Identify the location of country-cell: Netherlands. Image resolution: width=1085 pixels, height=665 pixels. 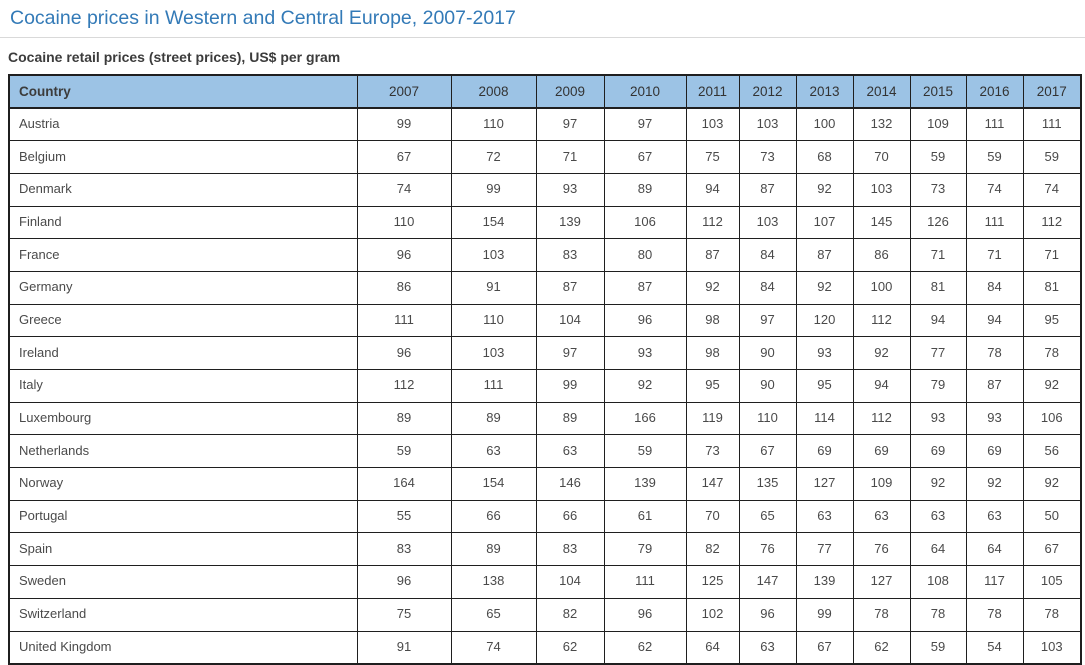
(183, 451).